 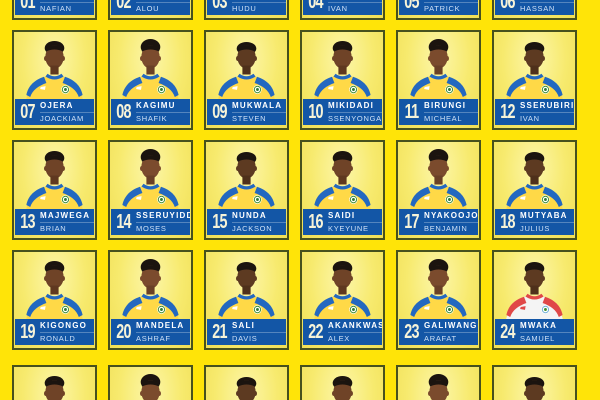 I want to click on player-first-name: DAVIS, so click(x=245, y=338).